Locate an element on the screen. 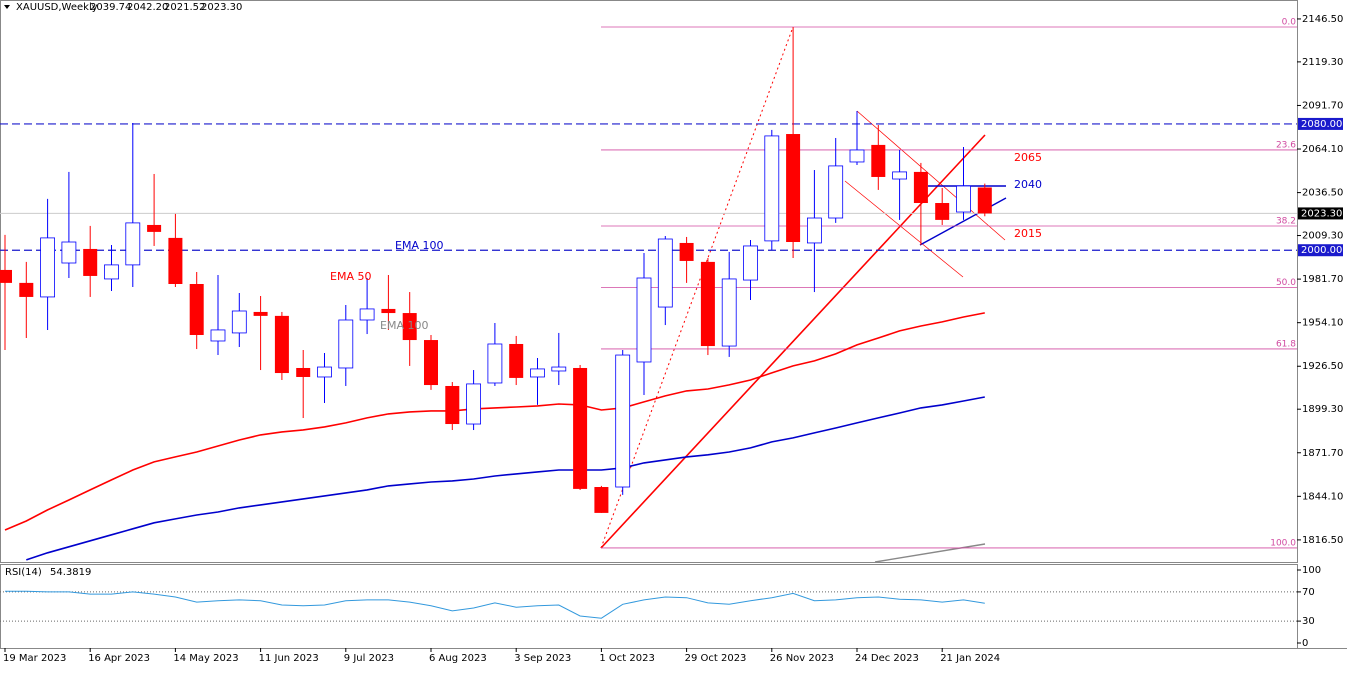 The image size is (1347, 674). quote-value: 2042.20 is located at coordinates (147, 7).